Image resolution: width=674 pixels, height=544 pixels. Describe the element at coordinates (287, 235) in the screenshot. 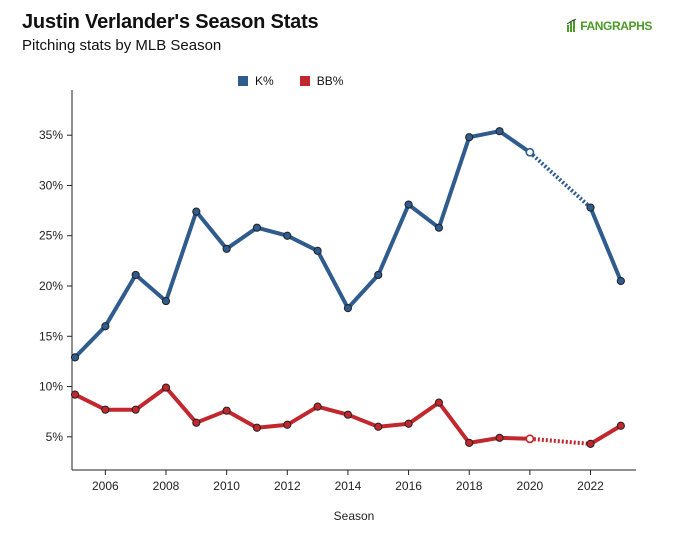

I see `data-point-k-pct-2012` at that location.